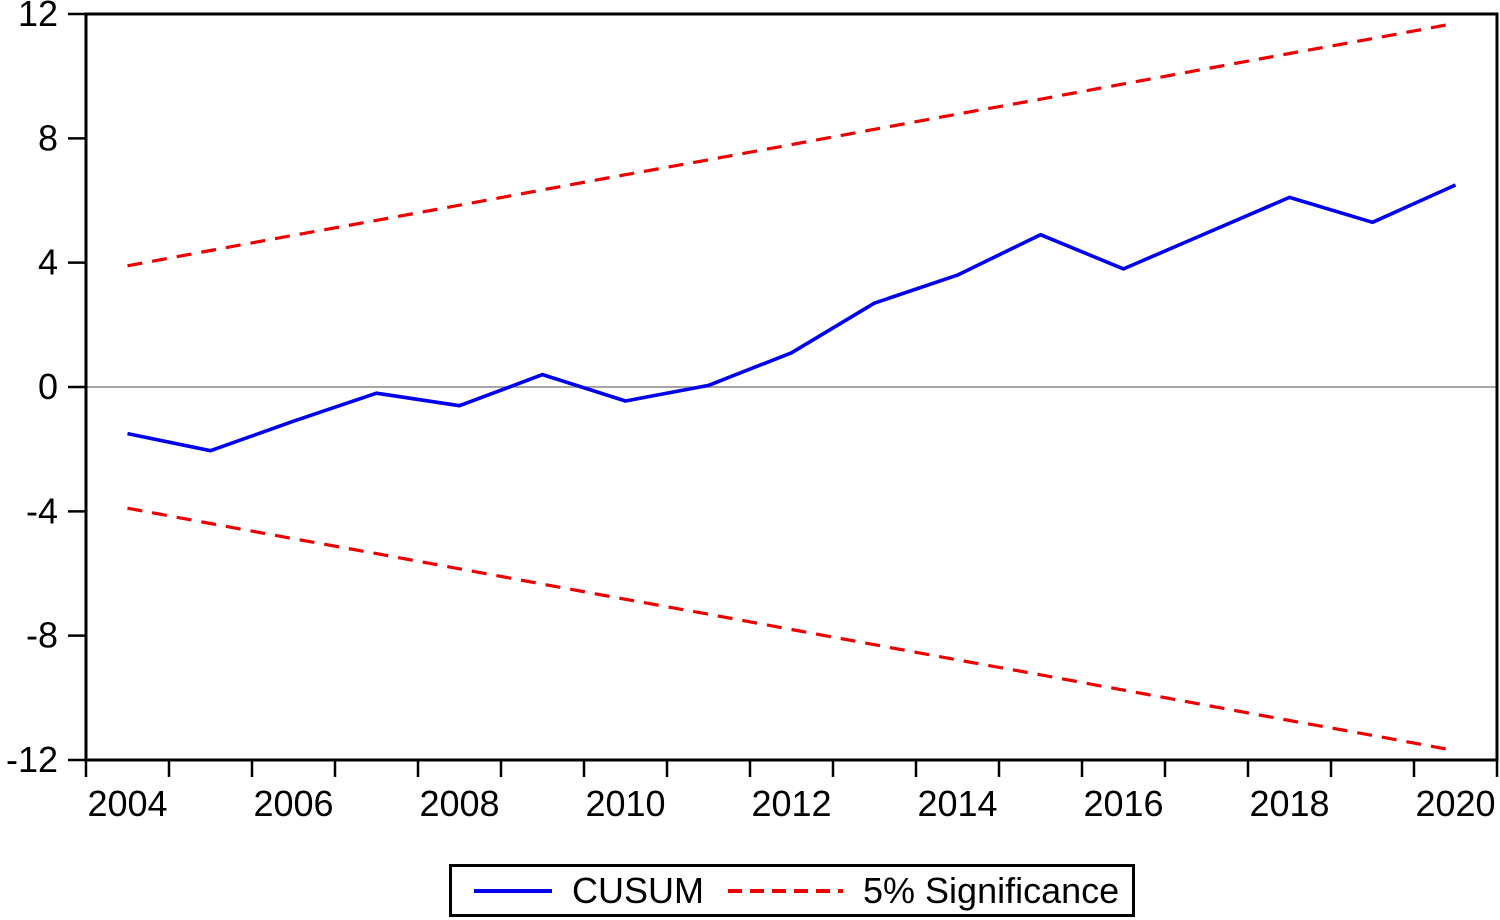  I want to click on legend-significance-label: 5% Significance, so click(991, 890).